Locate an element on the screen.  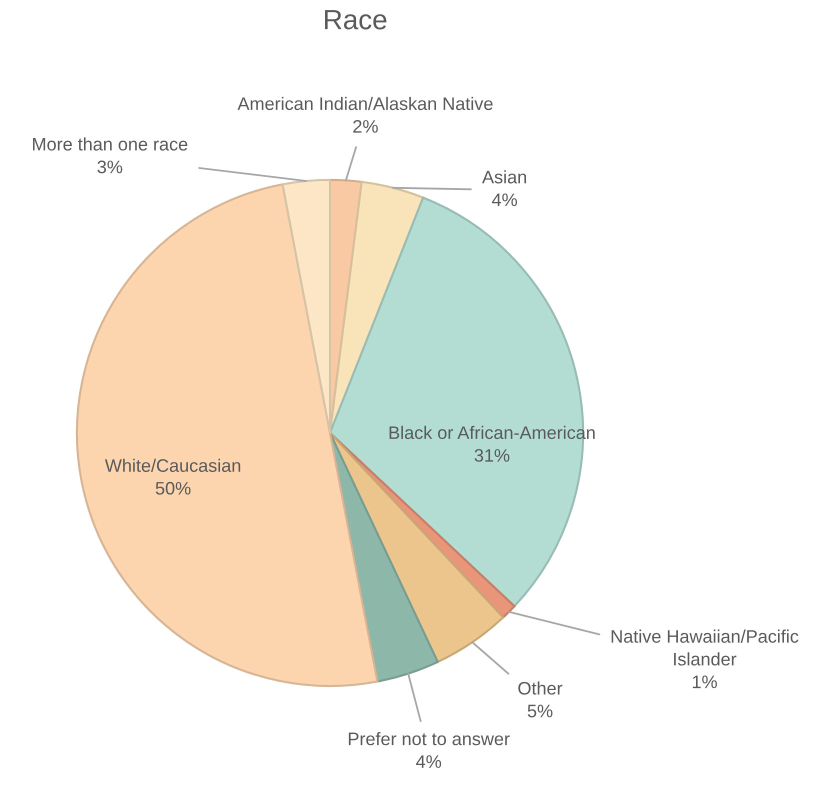
slice-label: American Indian/Alaskan Native is located at coordinates (365, 103).